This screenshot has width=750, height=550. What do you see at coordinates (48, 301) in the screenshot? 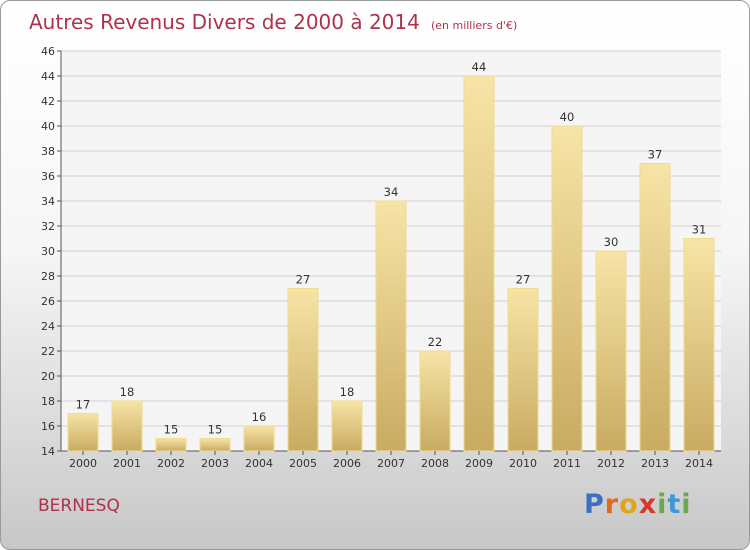
I see `y-tick-label: 26` at bounding box center [48, 301].